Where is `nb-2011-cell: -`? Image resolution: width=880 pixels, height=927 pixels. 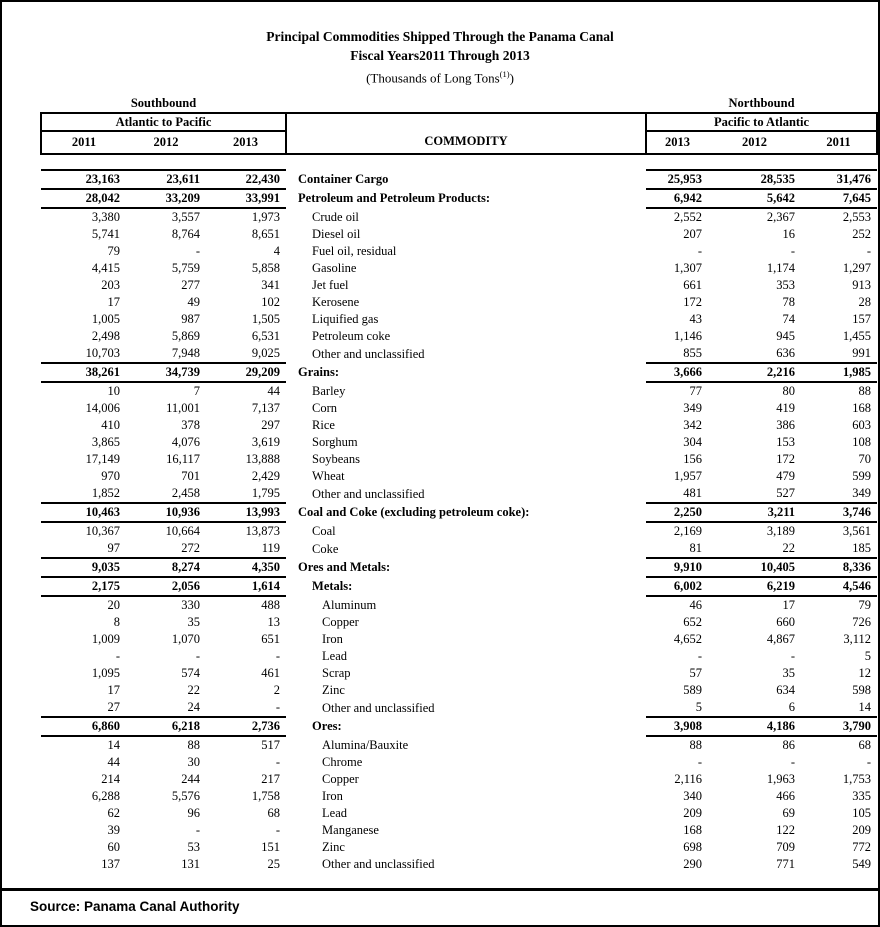 nb-2011-cell: - is located at coordinates (869, 251).